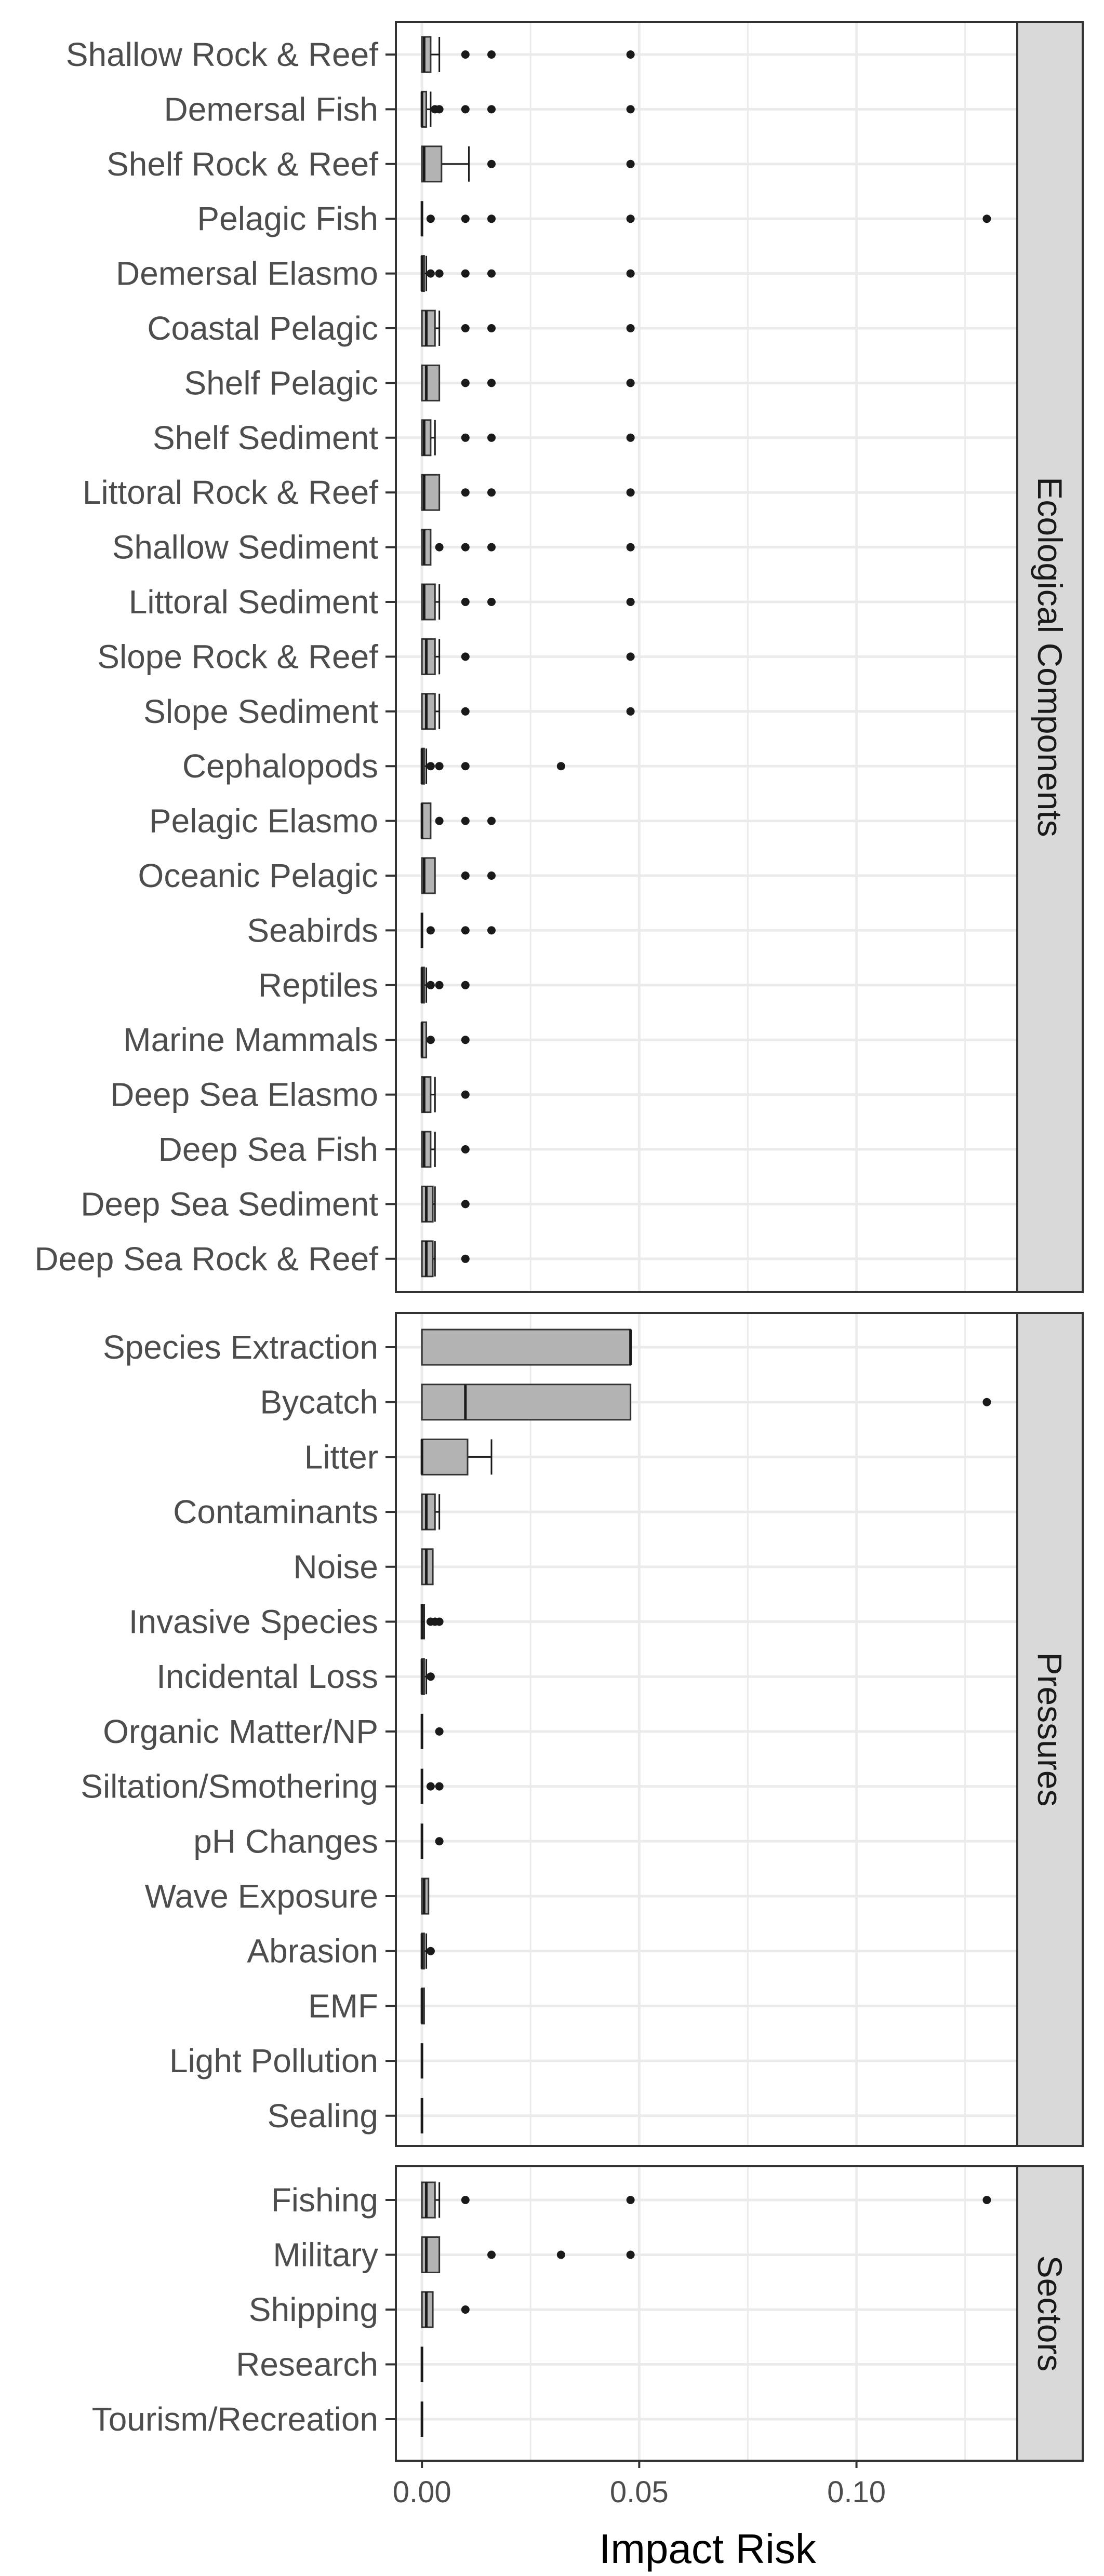 This screenshot has height=2576, width=1104. I want to click on box-species-extraction: Species Extraction, so click(367, 1348).